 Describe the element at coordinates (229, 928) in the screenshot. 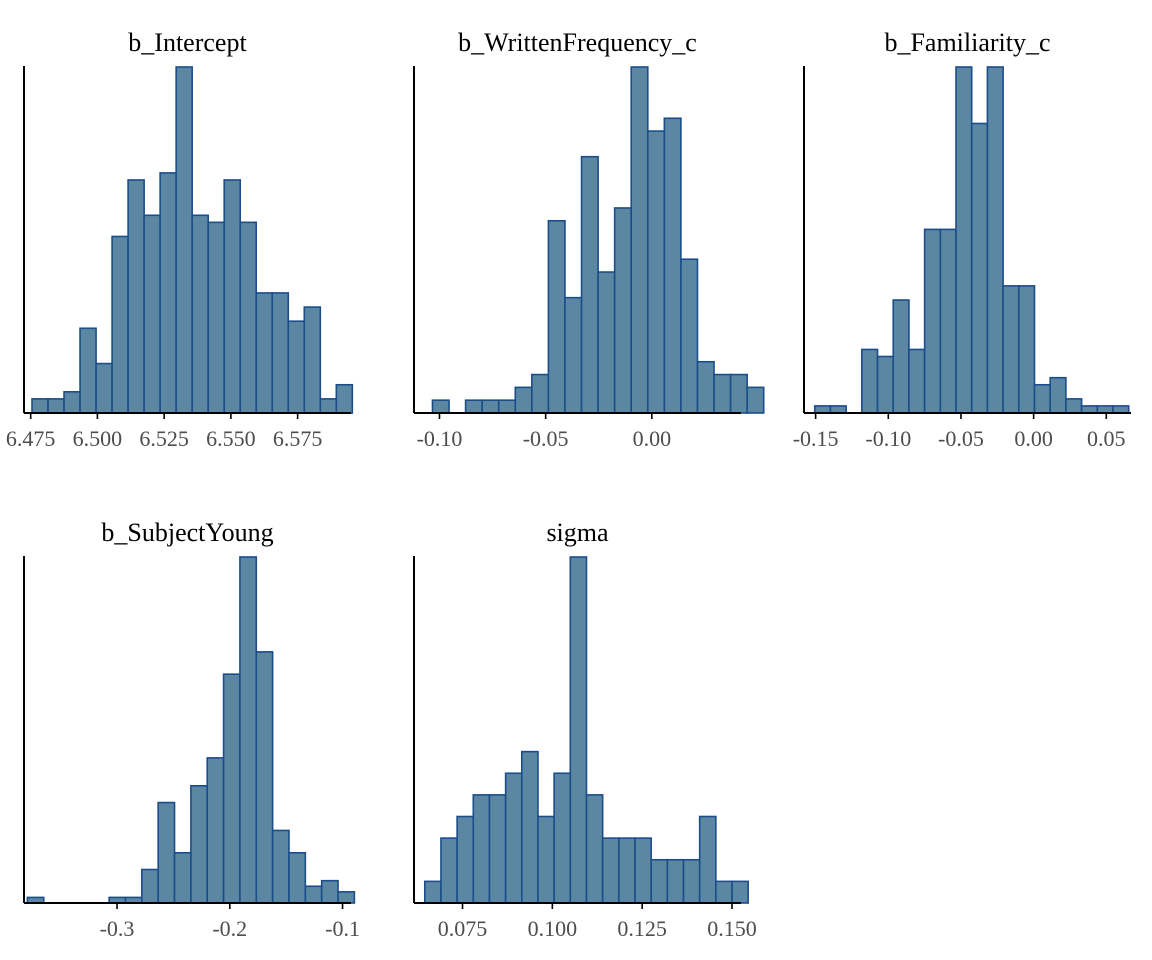

I see `x-tick-label: -0.2` at that location.